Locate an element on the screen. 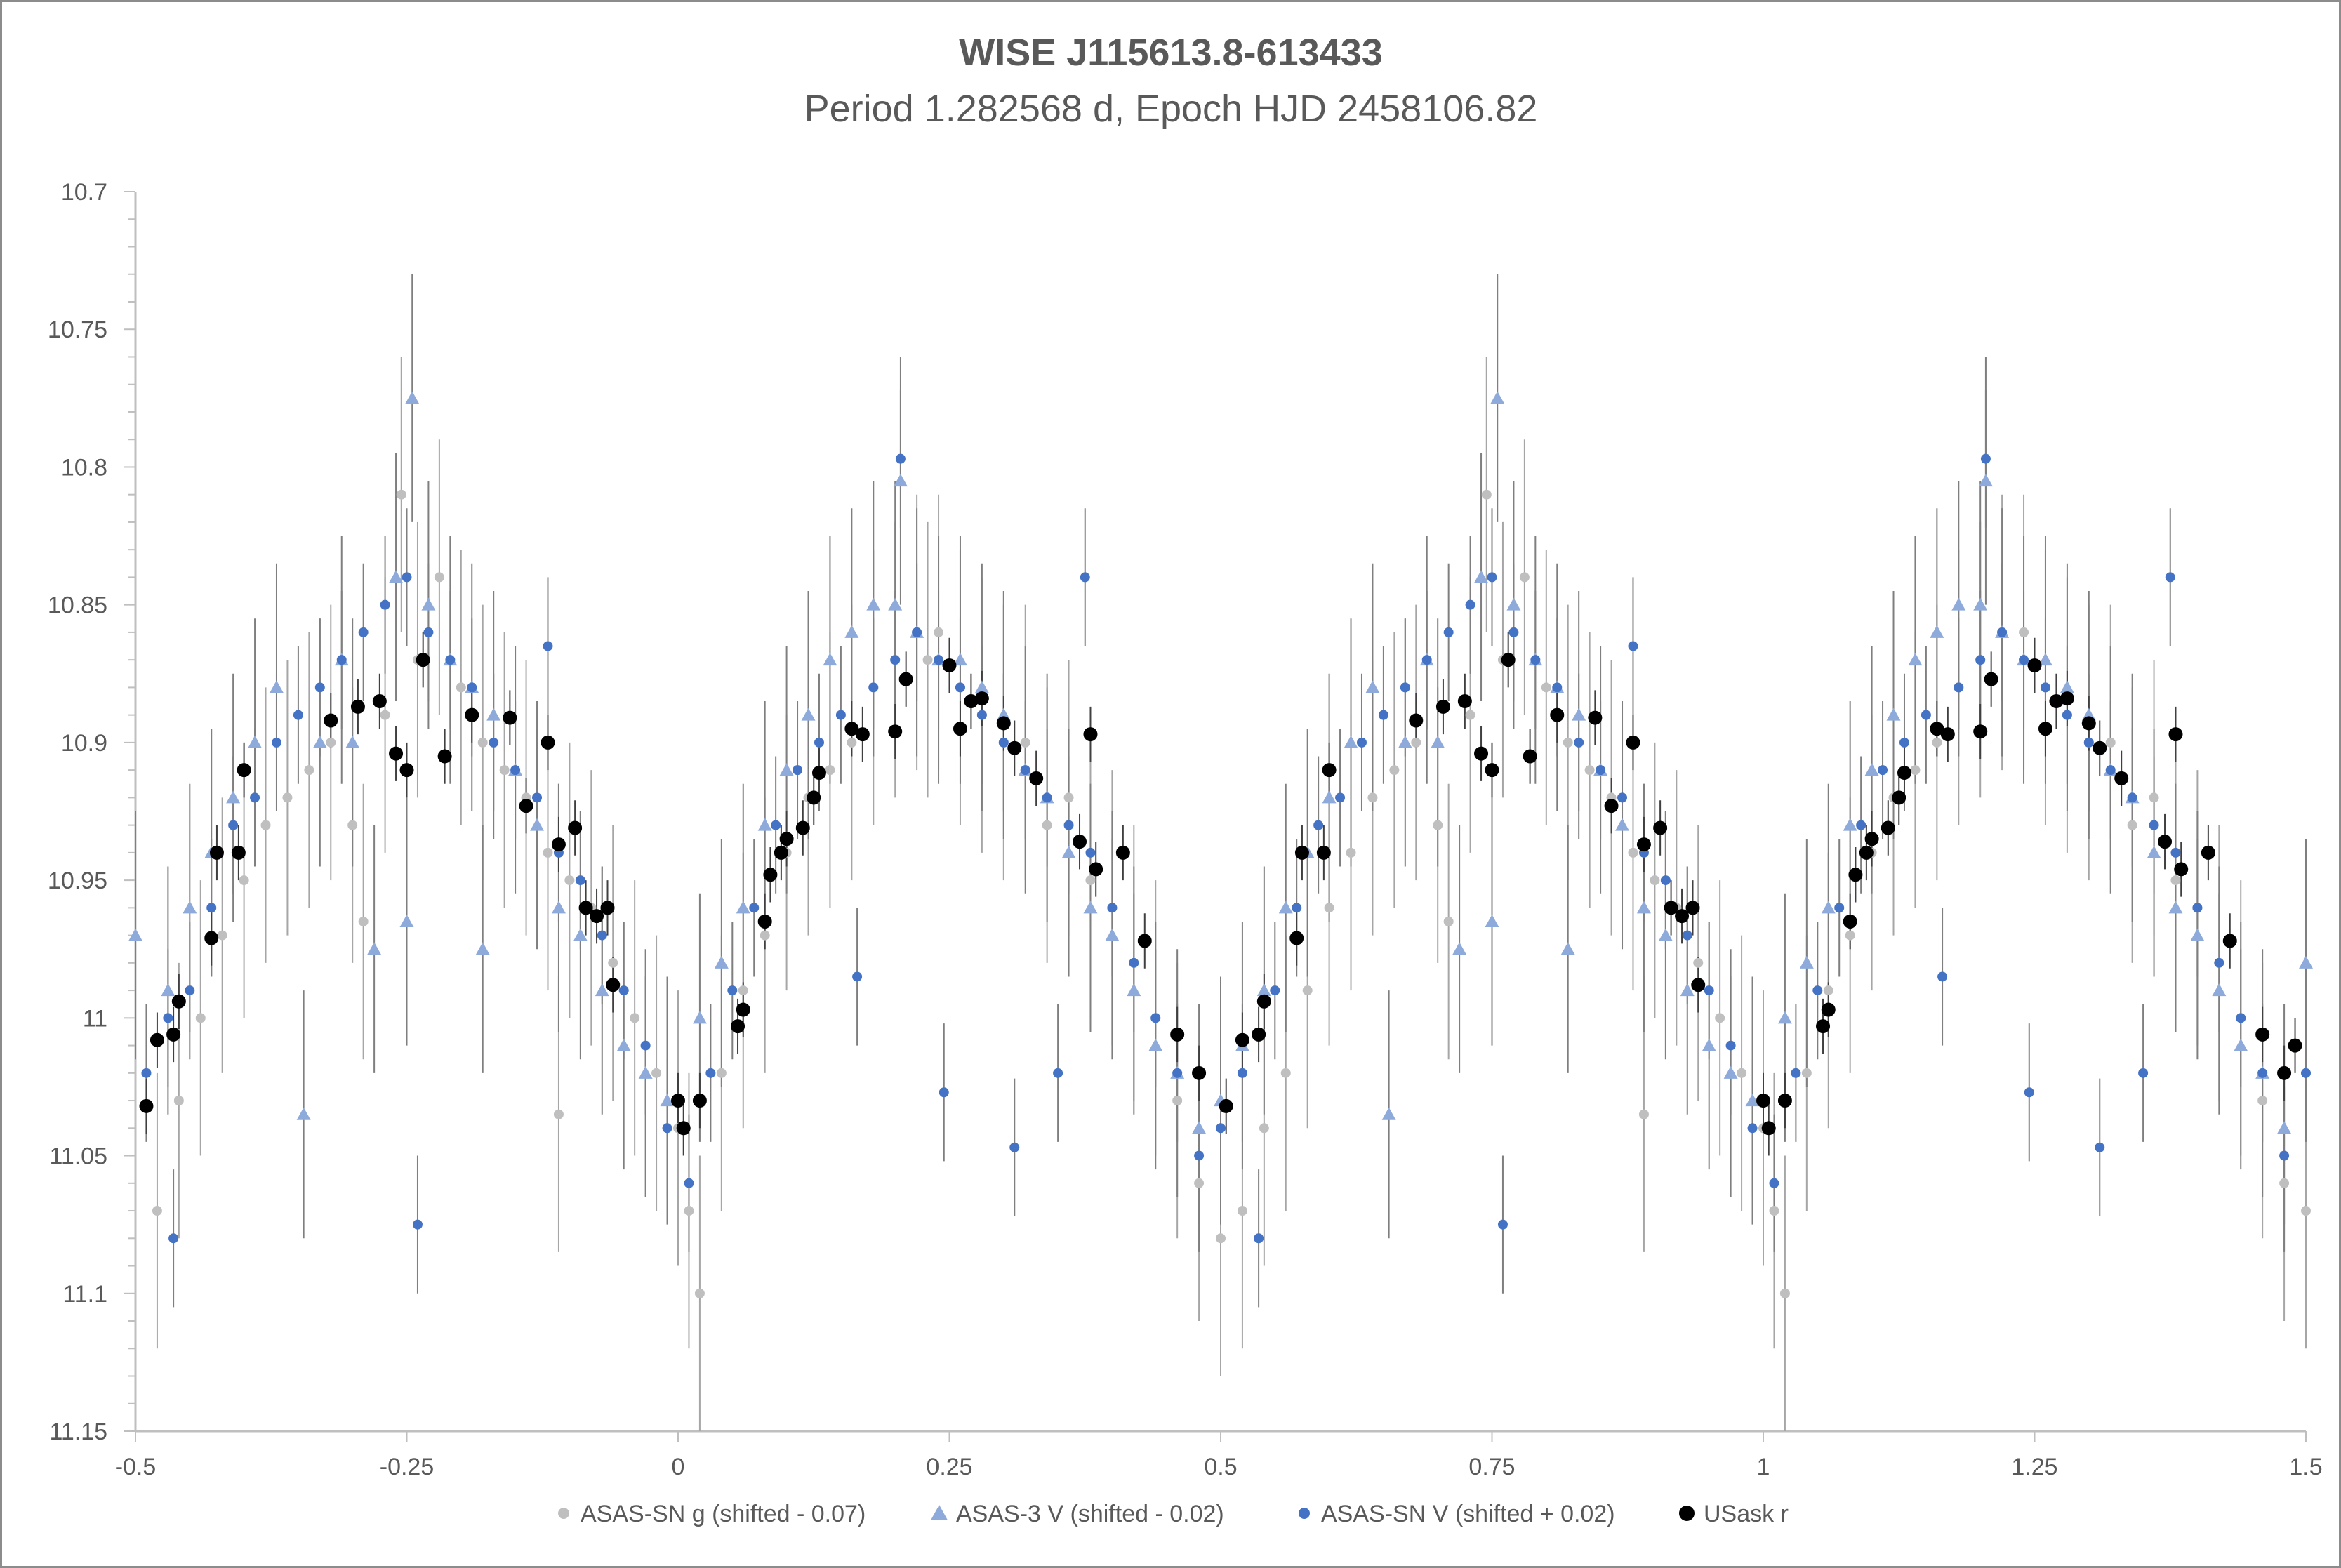  y-tick-label: 11 is located at coordinates (95, 1018).